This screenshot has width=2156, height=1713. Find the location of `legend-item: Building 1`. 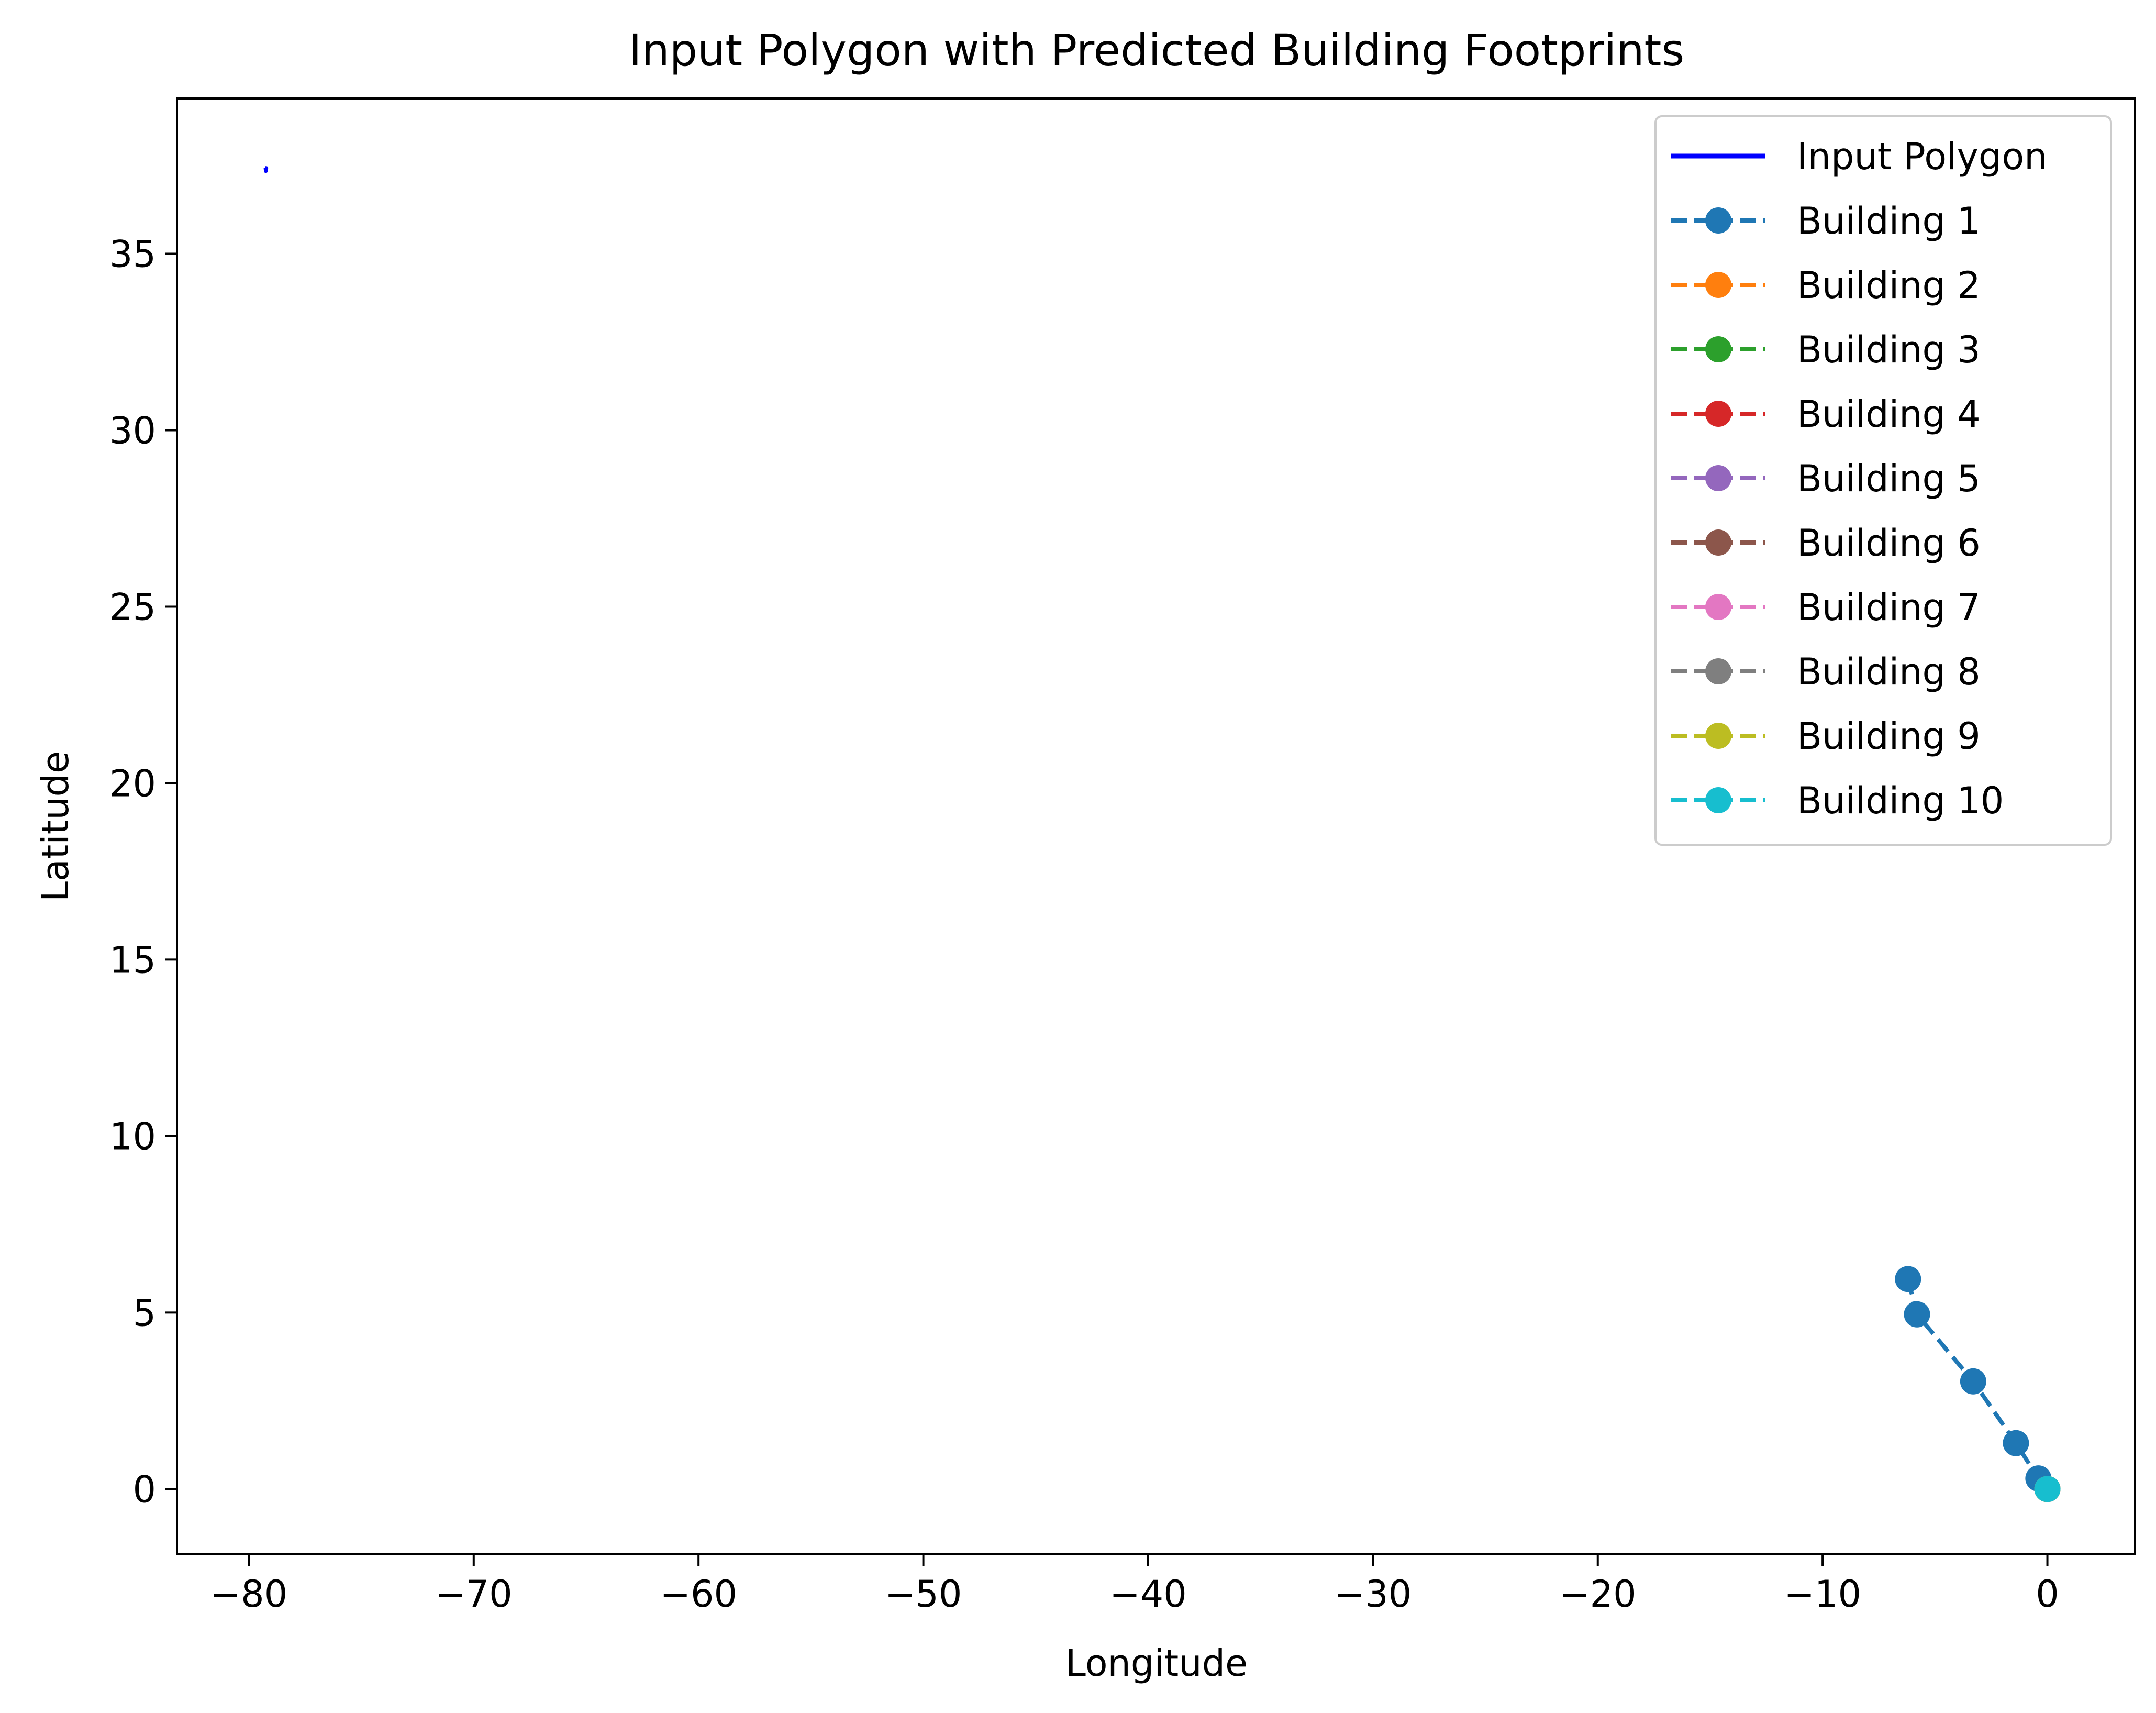

legend-item: Building 1 is located at coordinates (1826, 221).